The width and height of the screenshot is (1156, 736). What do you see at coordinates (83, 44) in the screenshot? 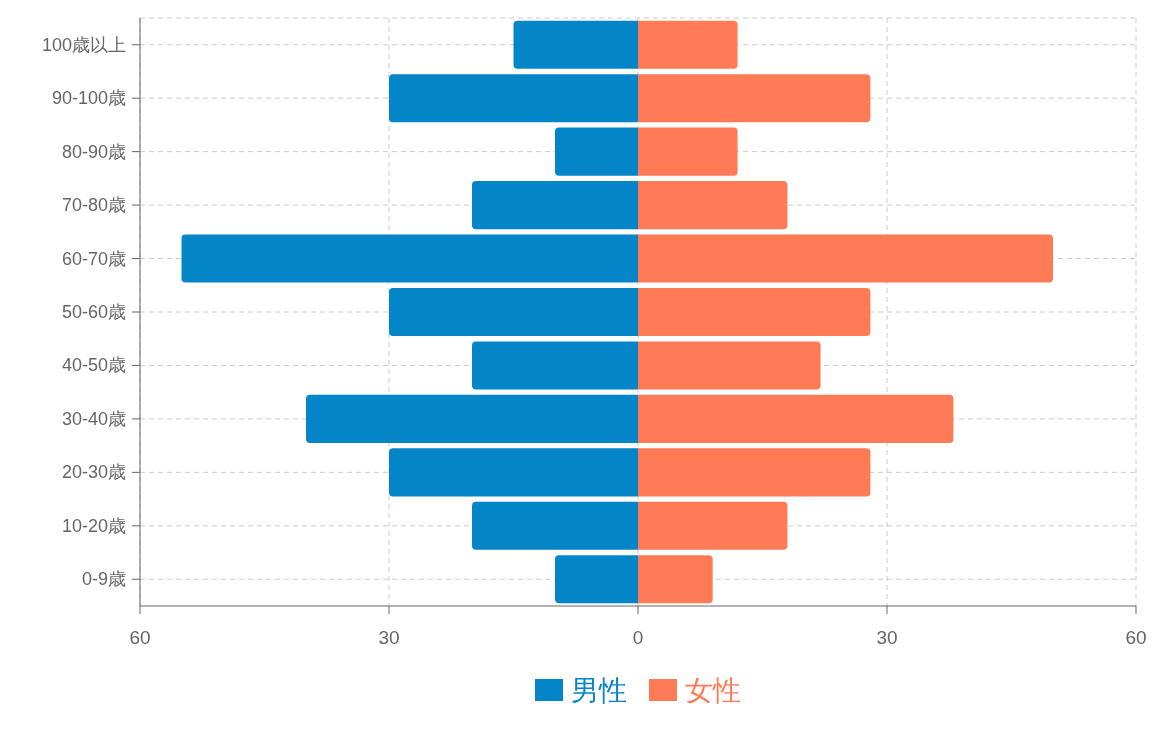
I see `y-tick-label: 100歳以上` at bounding box center [83, 44].